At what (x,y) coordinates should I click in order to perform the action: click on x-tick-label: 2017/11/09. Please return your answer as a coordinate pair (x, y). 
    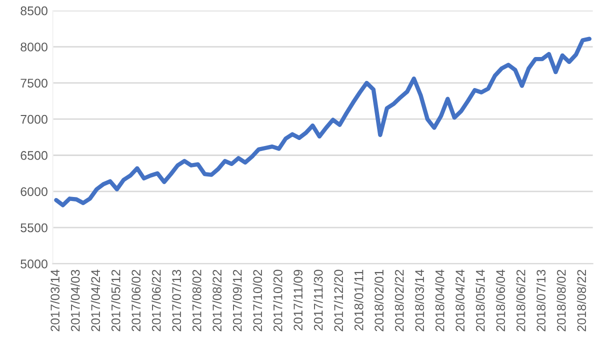
    Looking at the image, I should click on (298, 300).